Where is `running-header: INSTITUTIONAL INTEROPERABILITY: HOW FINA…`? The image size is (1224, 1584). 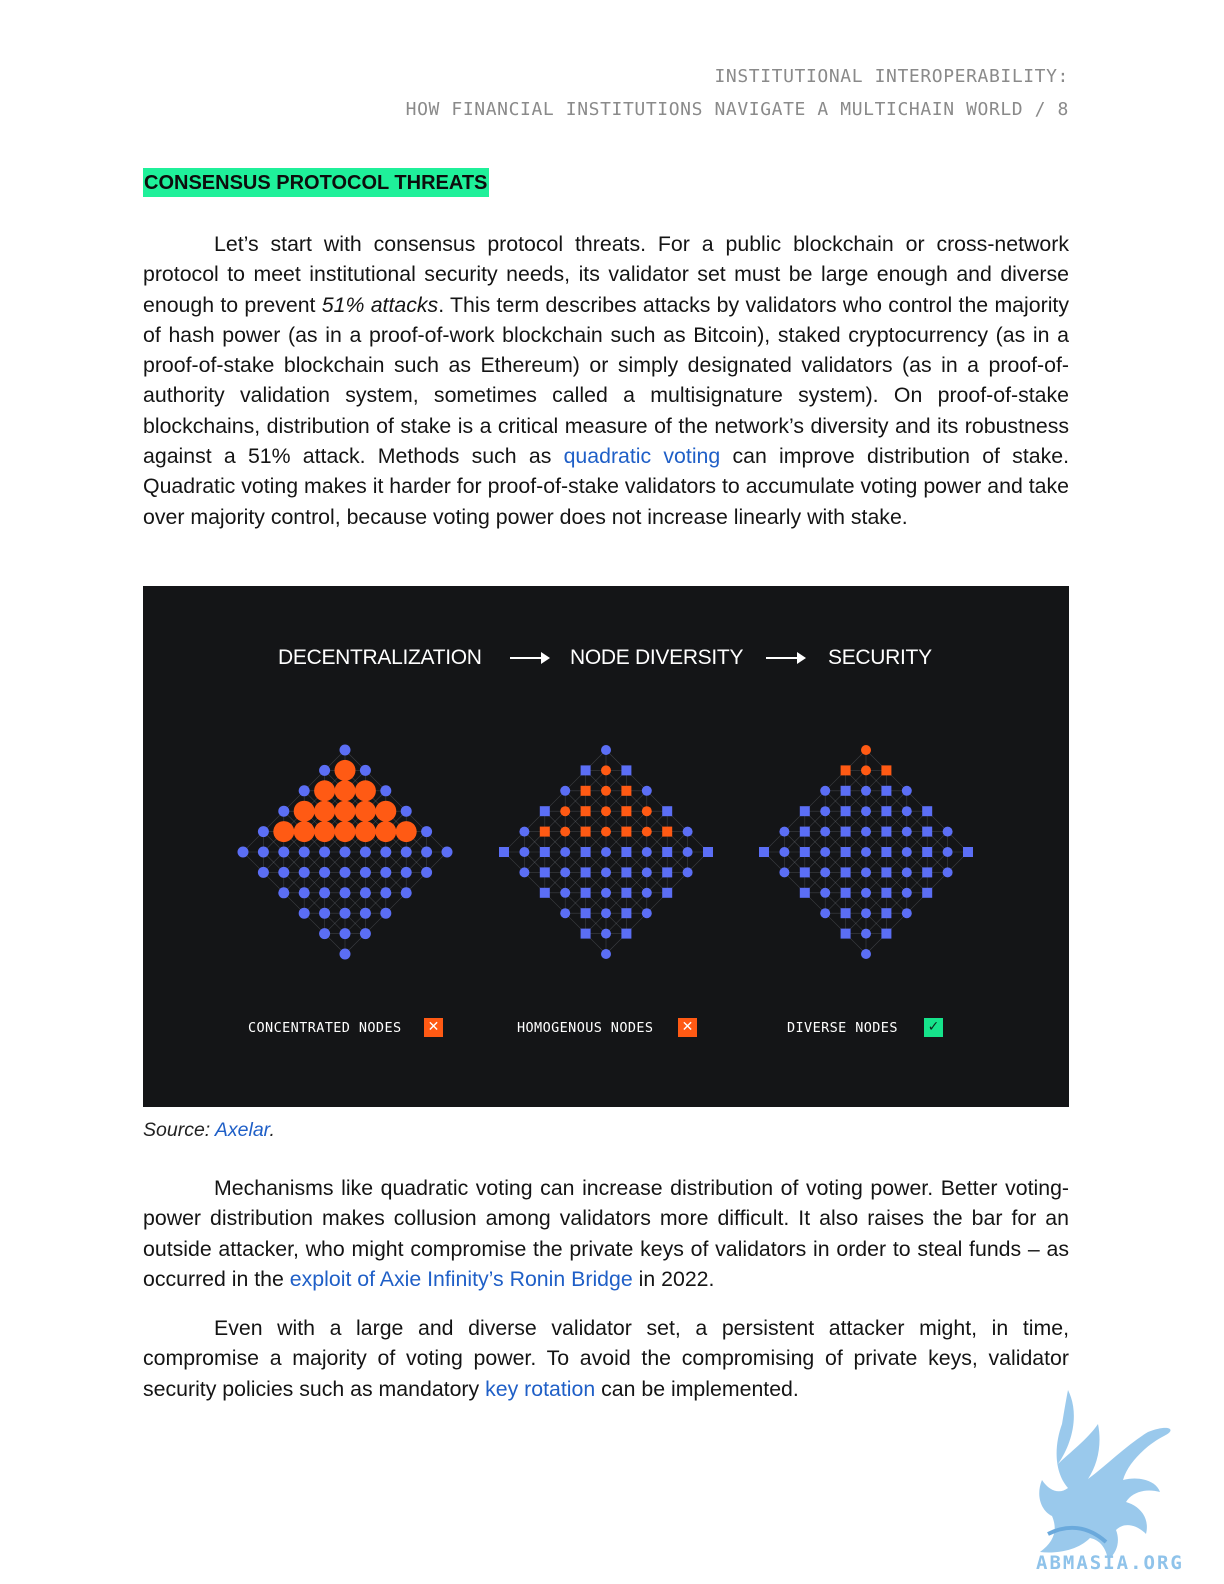 running-header: INSTITUTIONAL INTEROPERABILITY: HOW FINA… is located at coordinates (737, 93).